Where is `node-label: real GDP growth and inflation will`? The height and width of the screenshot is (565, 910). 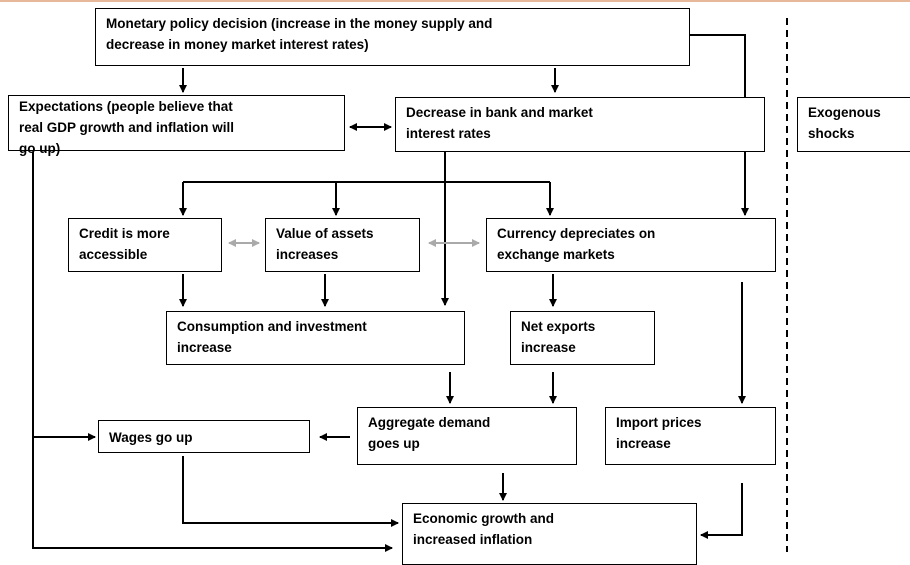
node-label: real GDP growth and inflation will is located at coordinates (127, 127).